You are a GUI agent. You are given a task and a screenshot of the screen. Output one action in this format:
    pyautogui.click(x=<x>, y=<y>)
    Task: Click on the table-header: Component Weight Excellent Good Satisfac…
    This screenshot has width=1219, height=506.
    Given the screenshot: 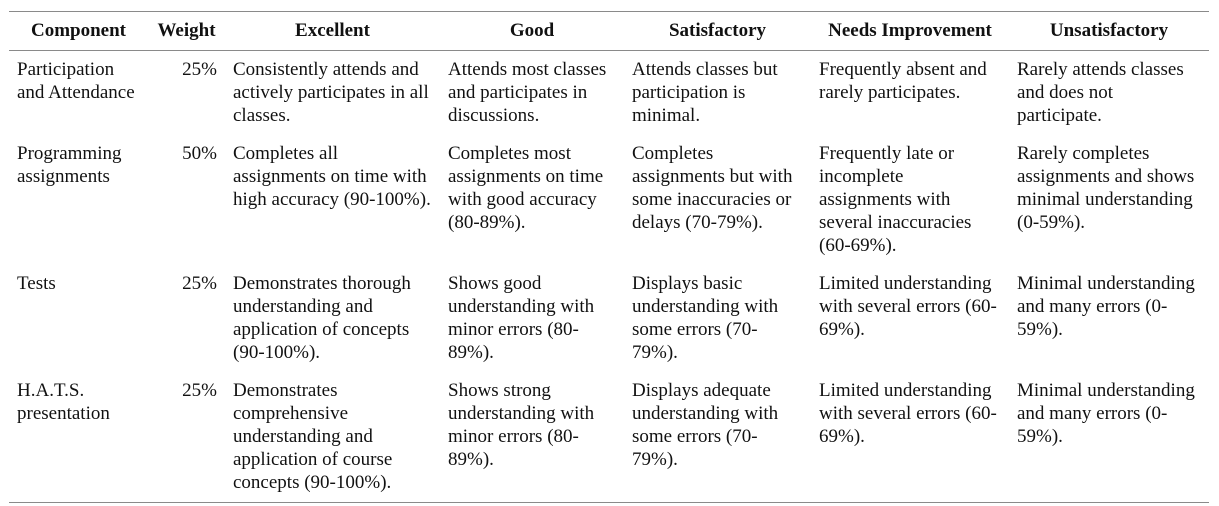 What is the action you would take?
    pyautogui.click(x=609, y=31)
    